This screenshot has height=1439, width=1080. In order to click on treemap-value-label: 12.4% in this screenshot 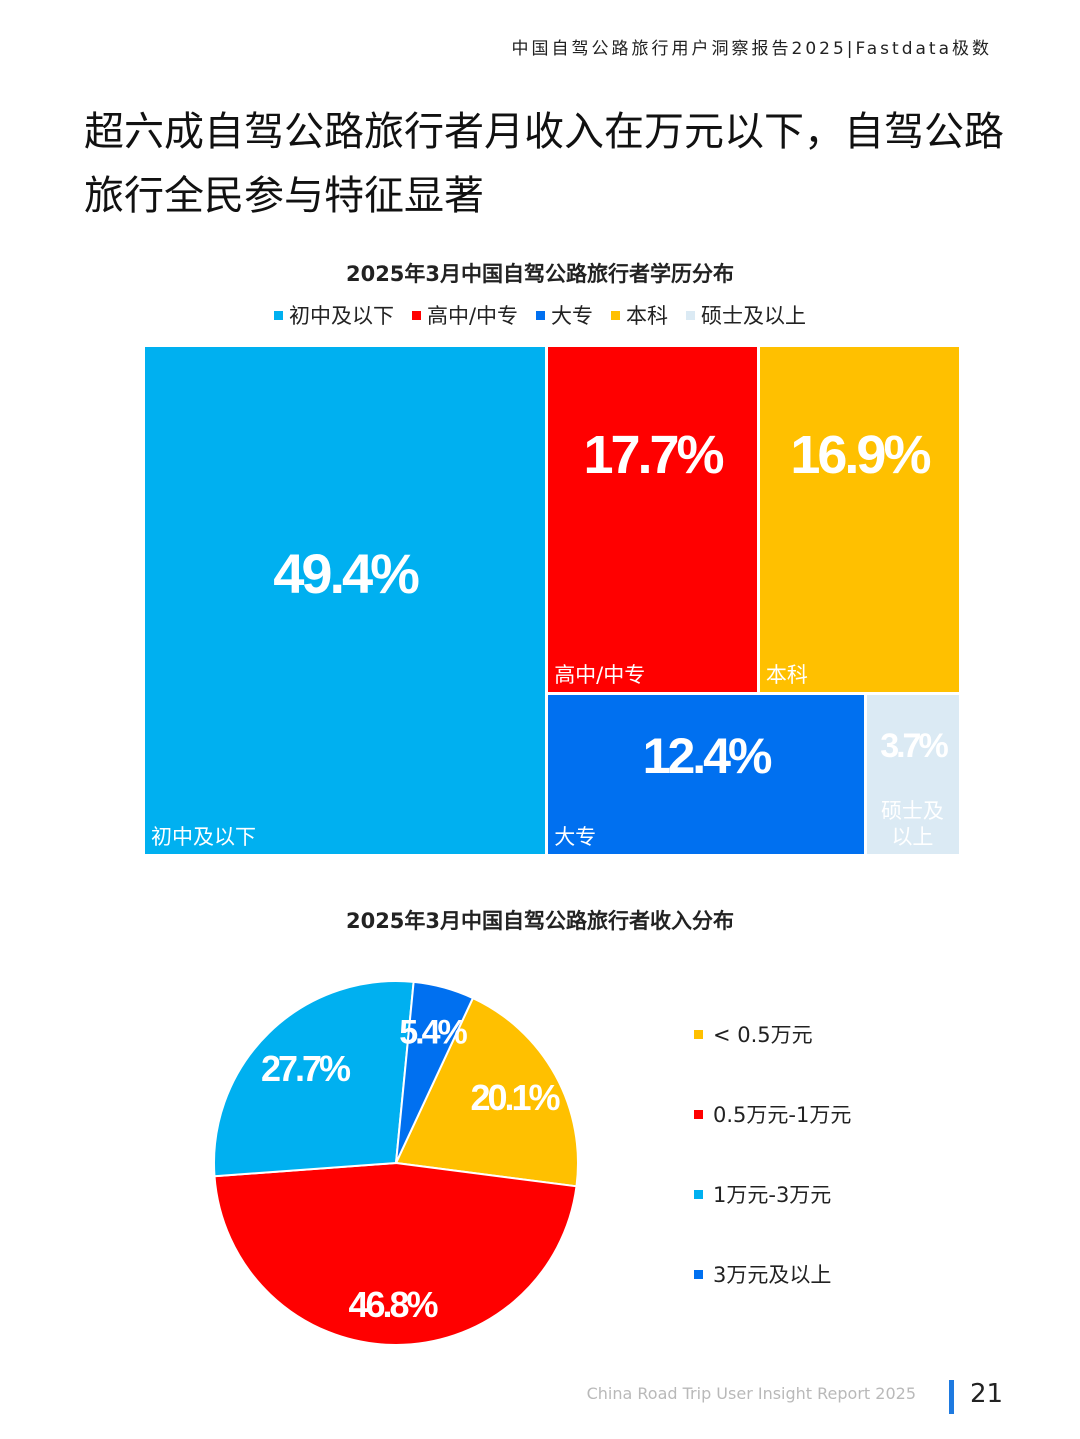, I will do `click(707, 756)`.